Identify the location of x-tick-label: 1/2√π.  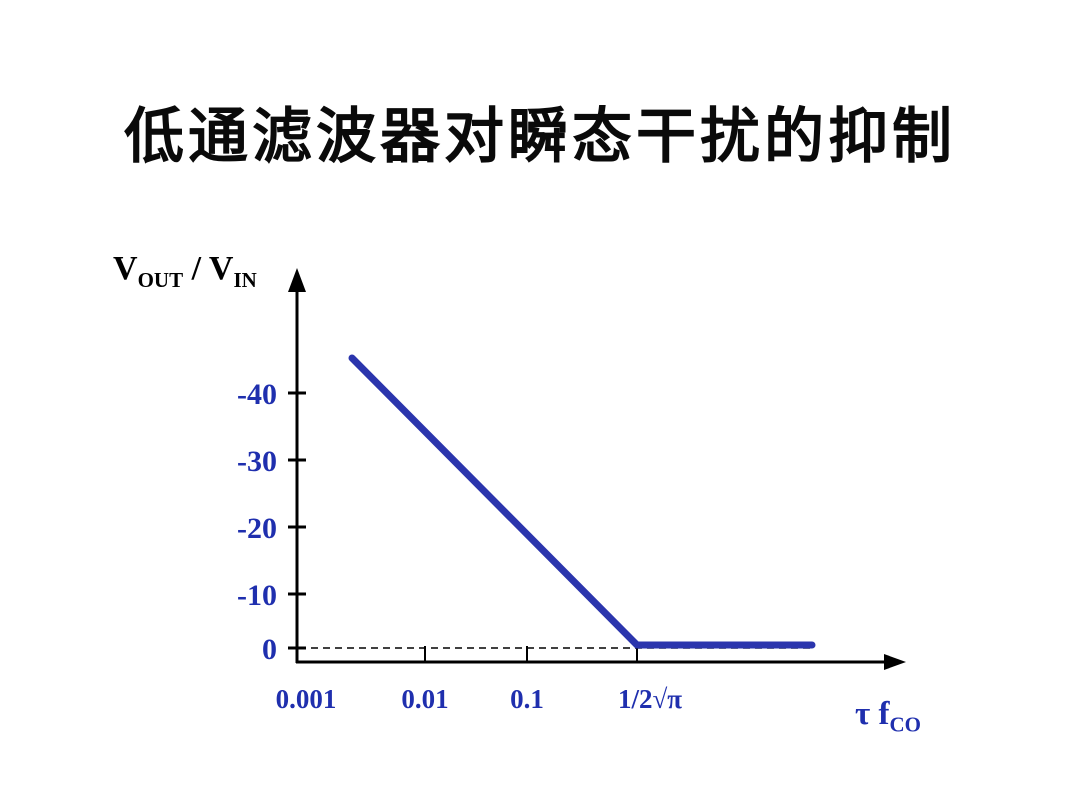
(650, 699).